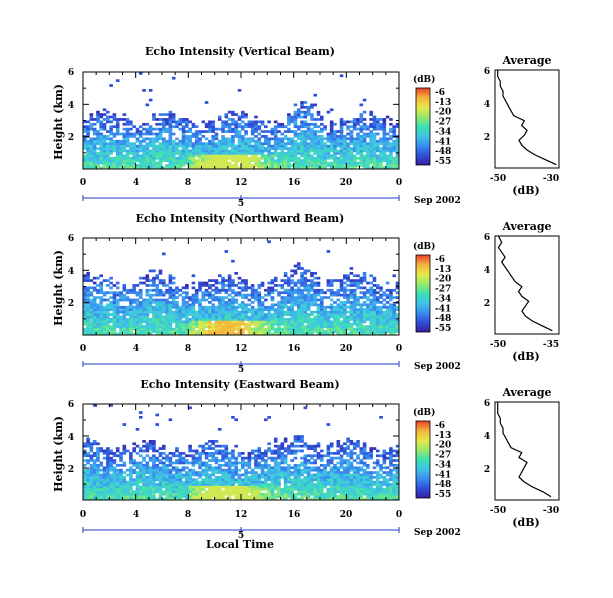 This screenshot has width=613, height=598. Describe the element at coordinates (525, 190) in the screenshot. I see `average-x-axis-label: (dB)` at that location.